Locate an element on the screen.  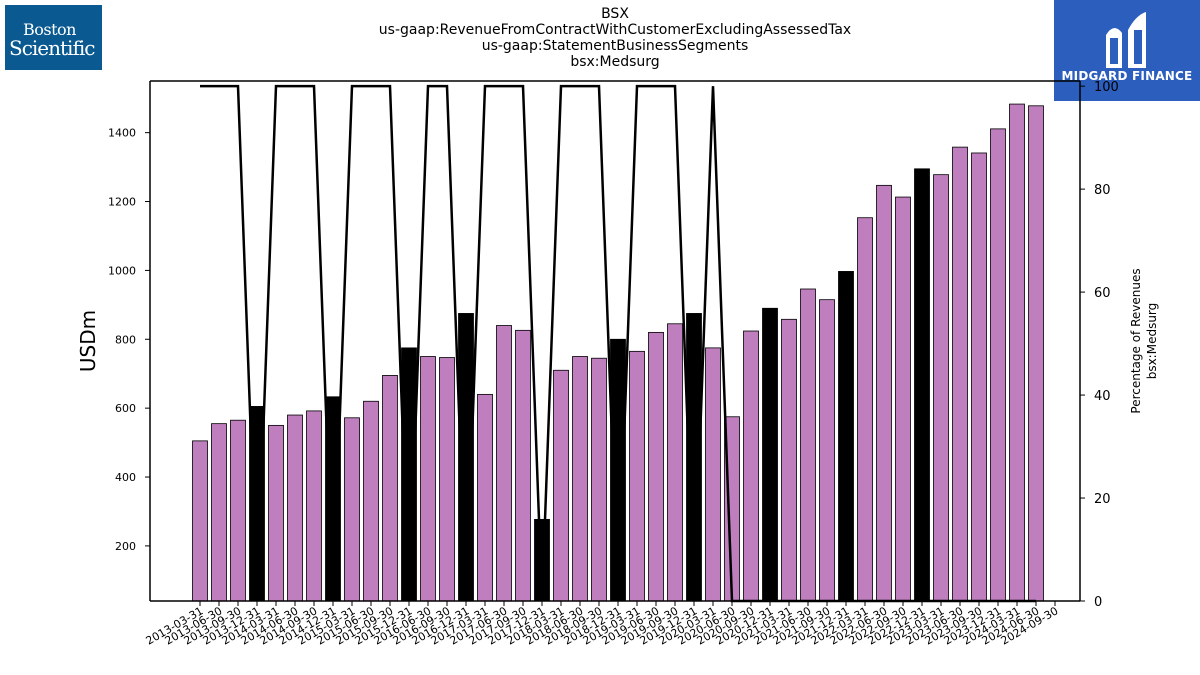
y-tick-label: 1400 is located at coordinates (122, 133).